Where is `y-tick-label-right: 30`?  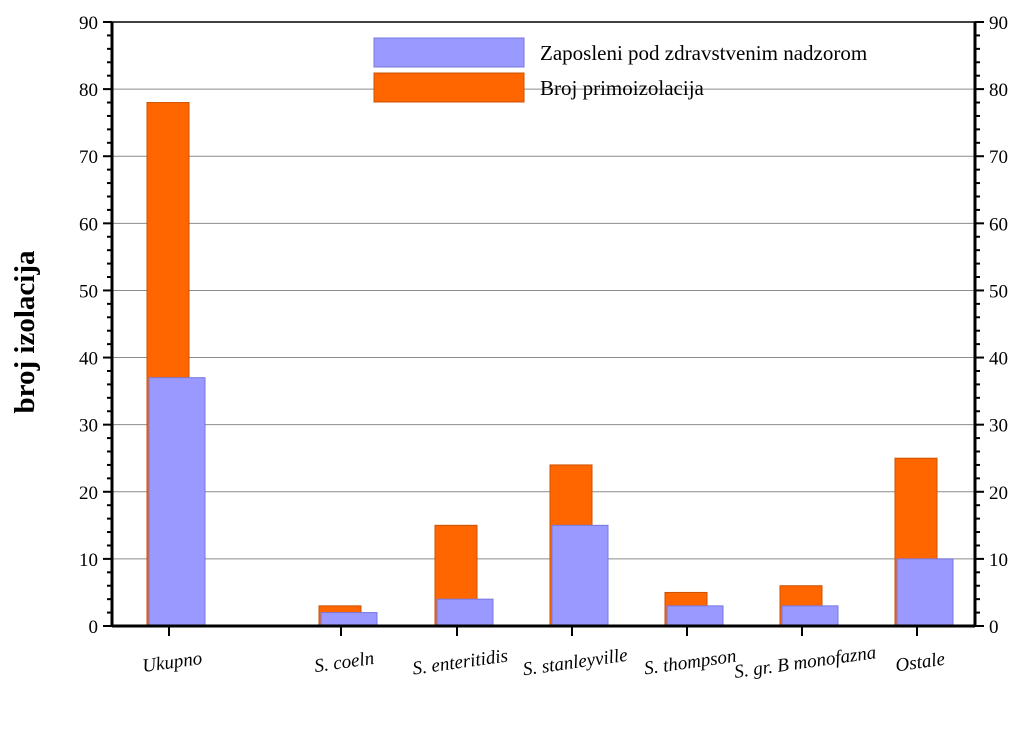
y-tick-label-right: 30 is located at coordinates (998, 426).